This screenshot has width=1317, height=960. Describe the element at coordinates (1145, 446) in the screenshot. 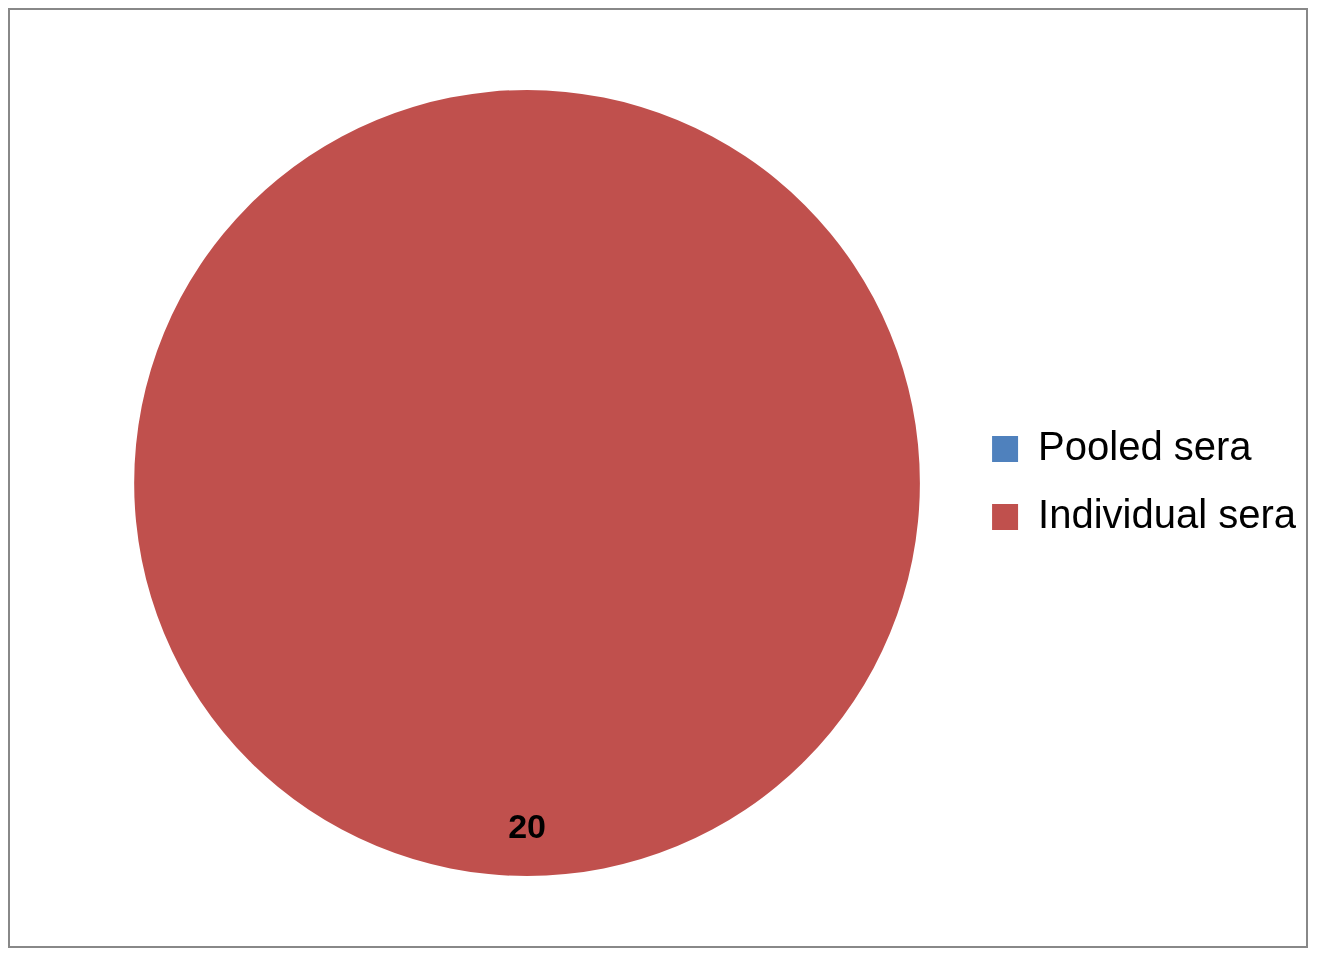

I see `legend-label: Pooled sera` at that location.